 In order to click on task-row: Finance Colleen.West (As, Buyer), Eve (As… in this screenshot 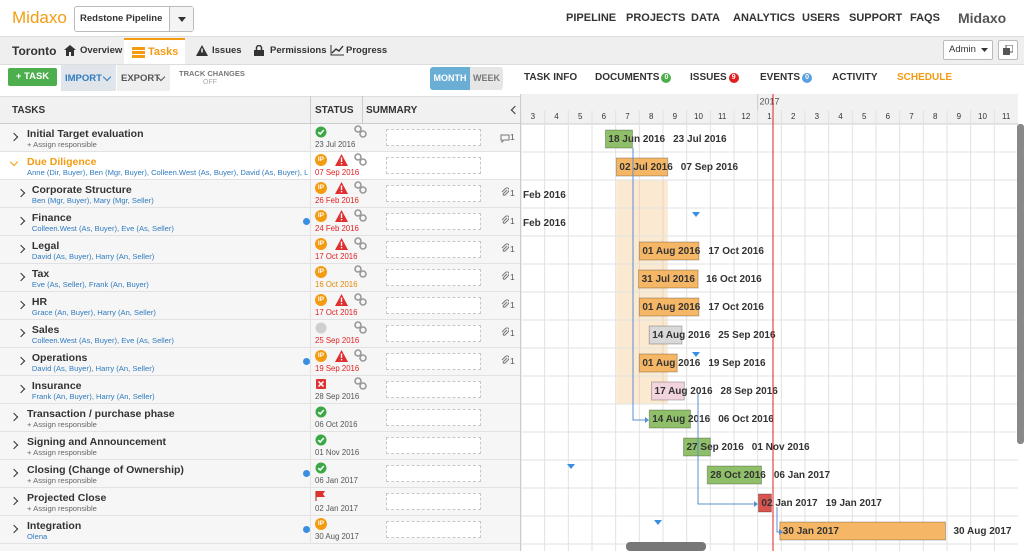, I will do `click(260, 222)`.